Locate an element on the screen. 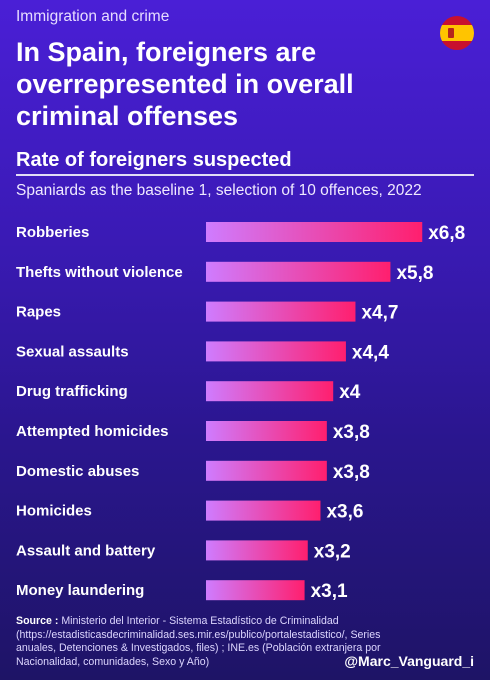 The height and width of the screenshot is (680, 490). chart-title: Rate of foreigners suspected is located at coordinates (154, 160).